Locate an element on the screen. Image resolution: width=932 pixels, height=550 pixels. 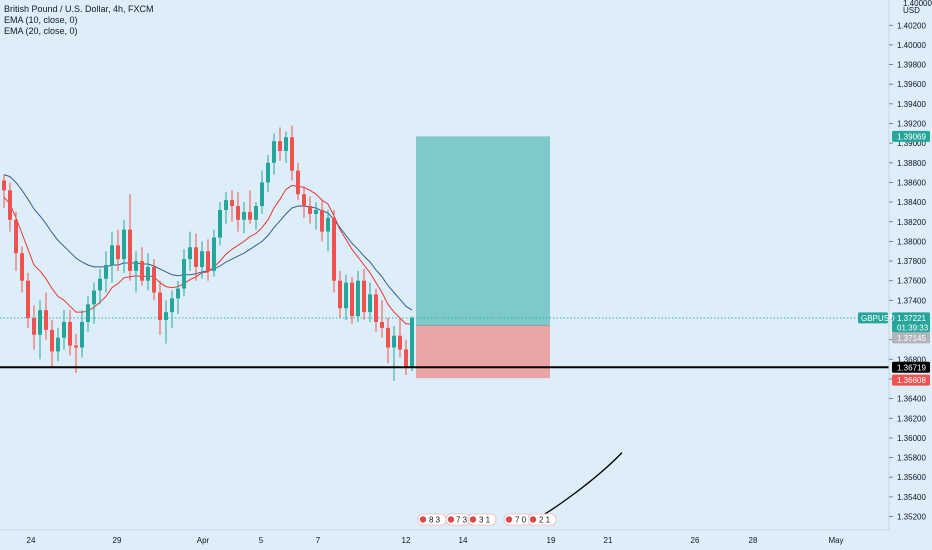
previous-price-tag: 1.37145 is located at coordinates (911, 338).